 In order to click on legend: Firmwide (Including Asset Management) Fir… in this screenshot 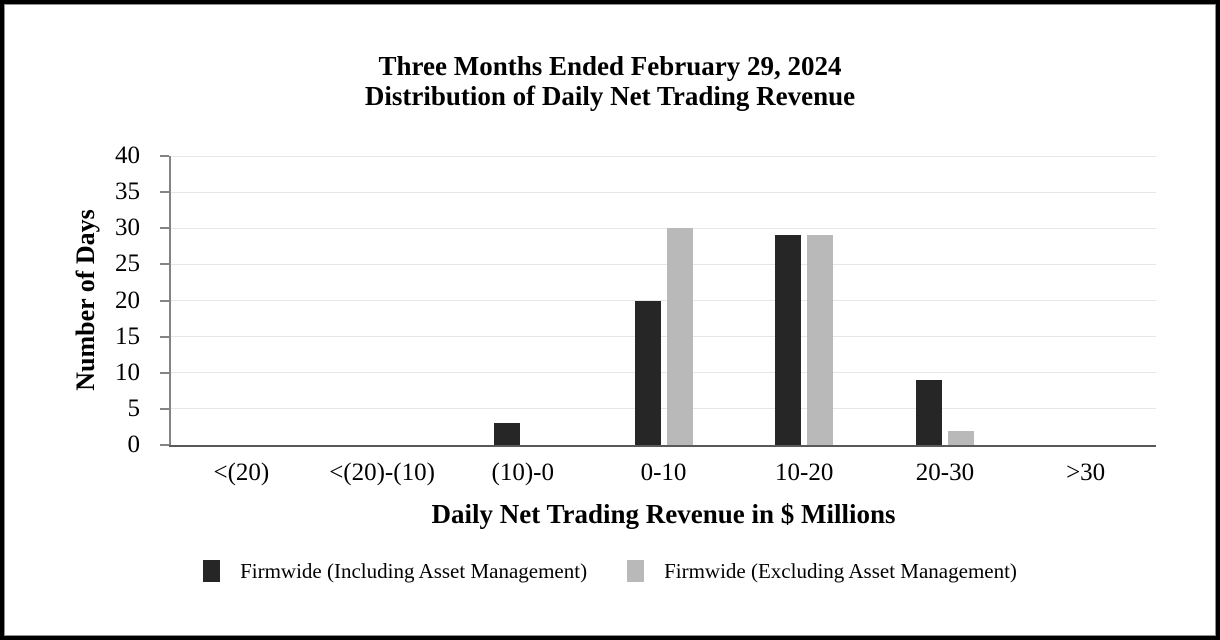, I will do `click(610, 571)`.